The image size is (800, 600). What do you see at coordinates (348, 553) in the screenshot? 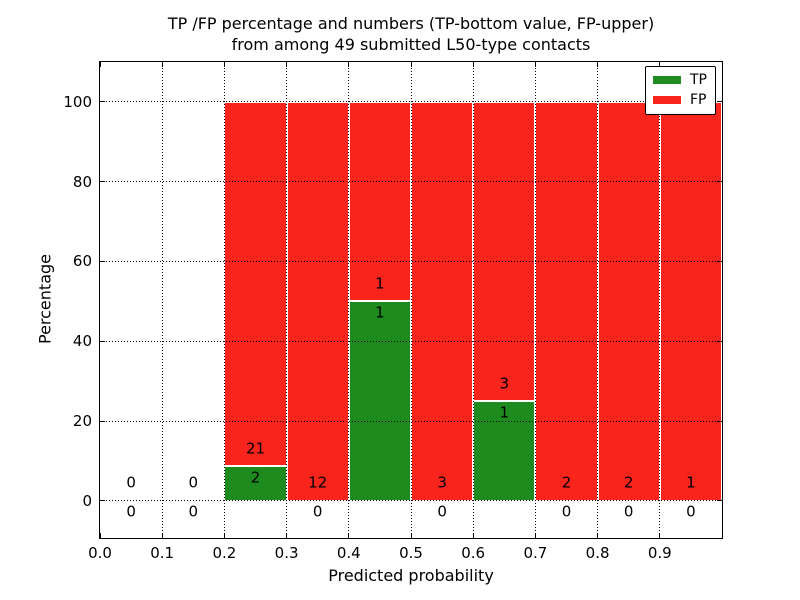
I see `x-tick-label: 0.4` at bounding box center [348, 553].